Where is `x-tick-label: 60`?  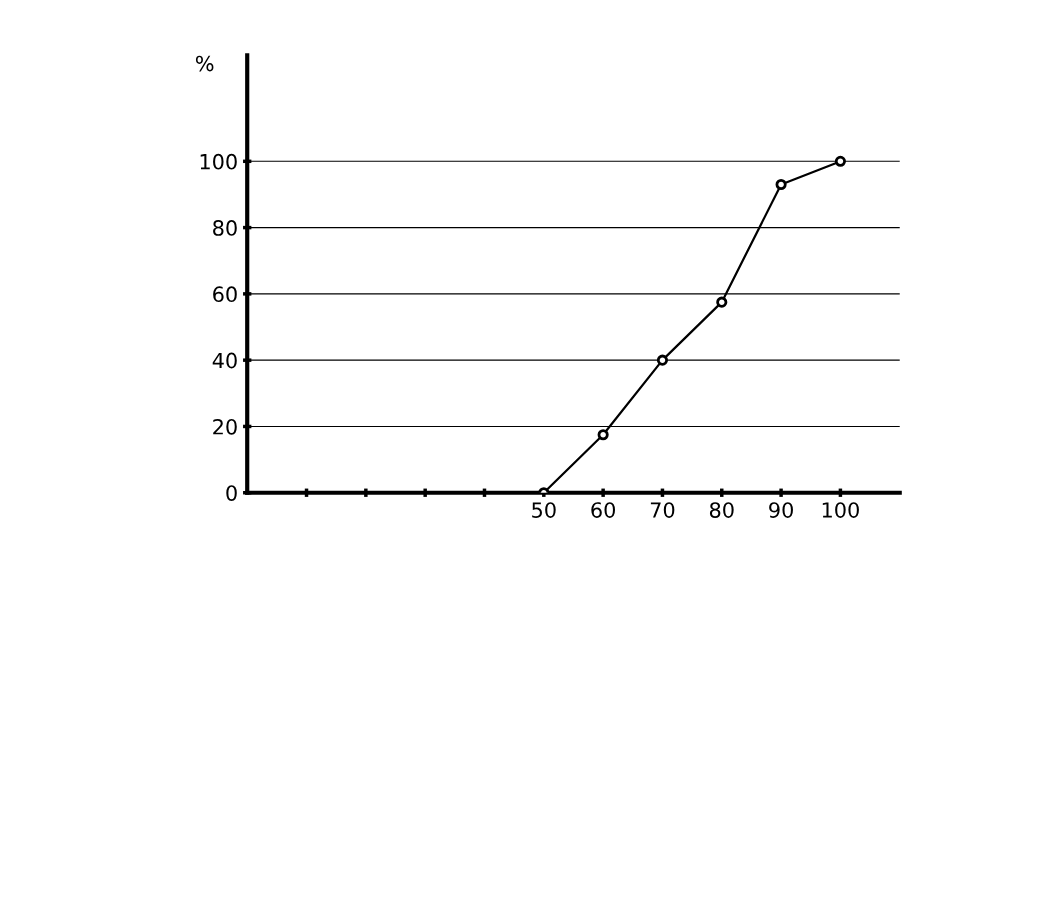
x-tick-label: 60 is located at coordinates (603, 510).